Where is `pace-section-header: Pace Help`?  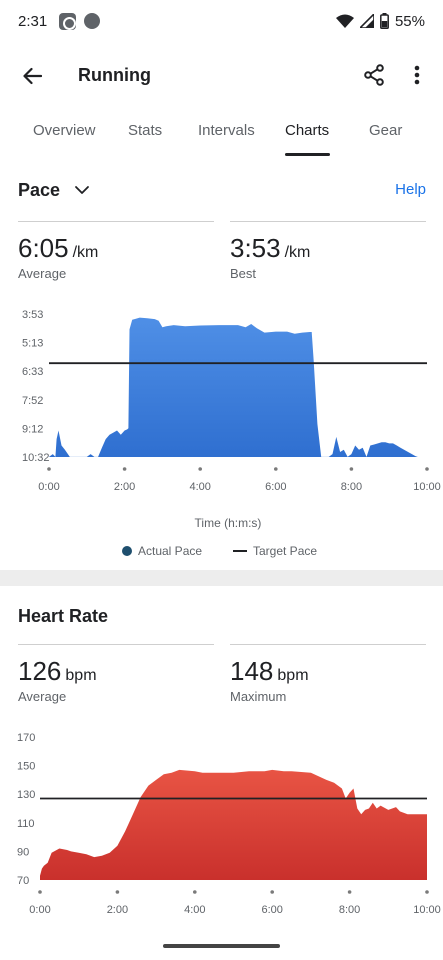
pace-section-header: Pace Help is located at coordinates (221, 192).